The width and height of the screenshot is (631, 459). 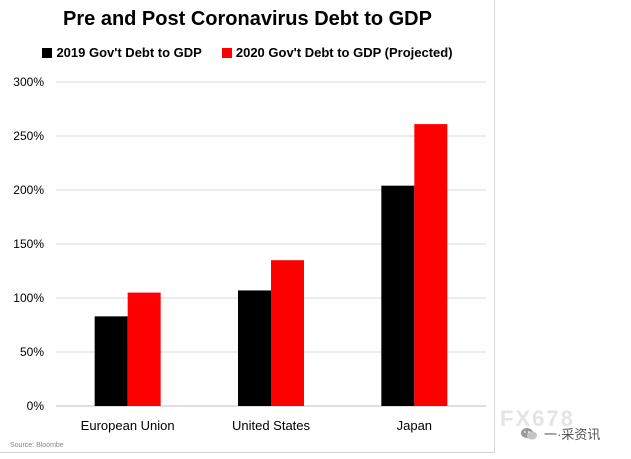 I want to click on legend-swatch-2019, so click(x=47, y=52).